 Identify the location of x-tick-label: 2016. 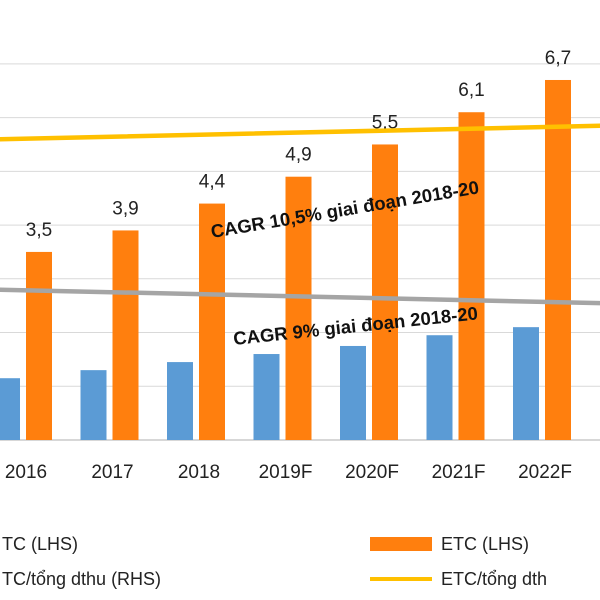
(26, 472).